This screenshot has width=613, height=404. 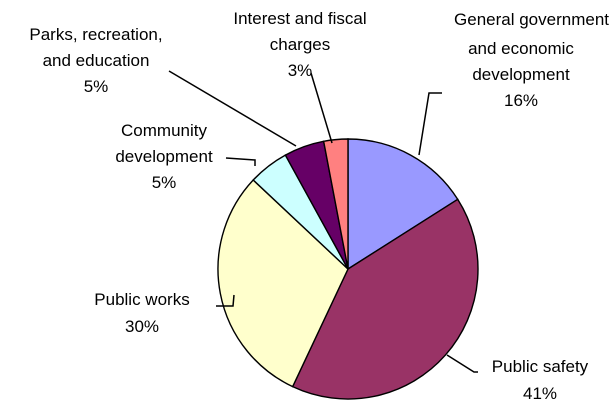 What do you see at coordinates (164, 130) in the screenshot?
I see `label-community-development-line1: Community` at bounding box center [164, 130].